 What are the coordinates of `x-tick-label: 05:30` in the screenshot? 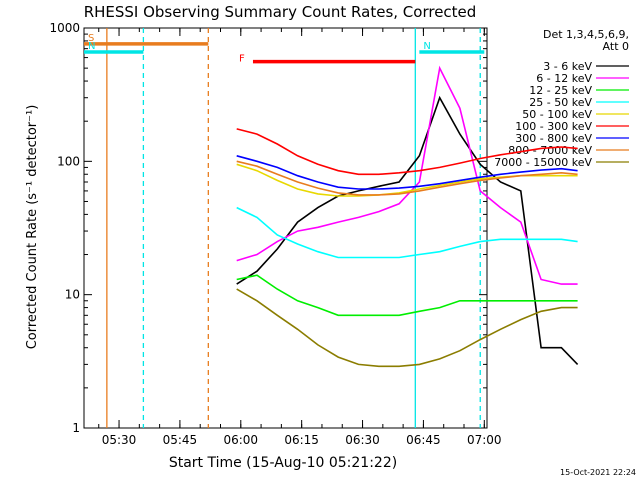 It's located at (119, 440).